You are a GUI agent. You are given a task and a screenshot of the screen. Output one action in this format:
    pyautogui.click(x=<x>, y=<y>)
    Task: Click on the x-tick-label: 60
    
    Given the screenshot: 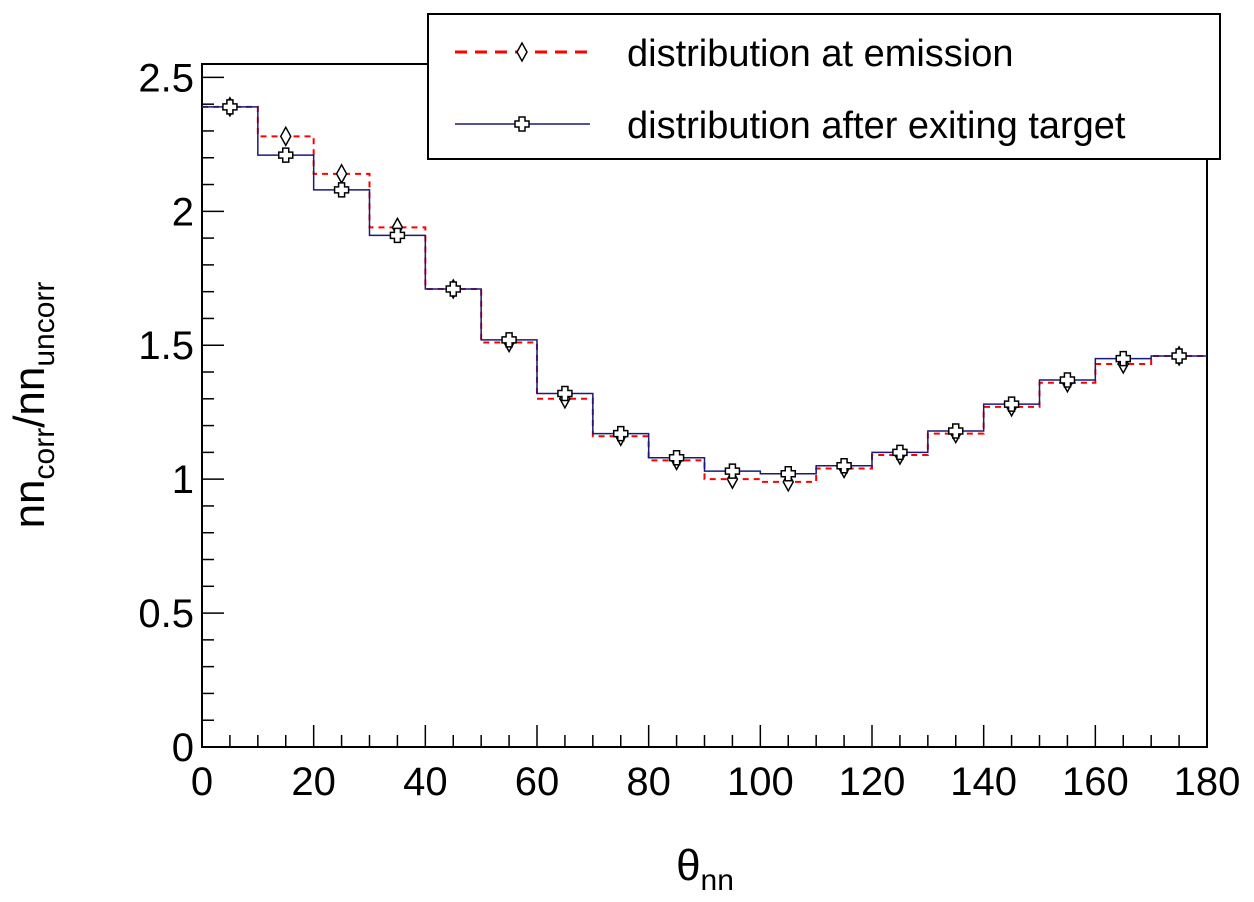 What is the action you would take?
    pyautogui.click(x=537, y=782)
    